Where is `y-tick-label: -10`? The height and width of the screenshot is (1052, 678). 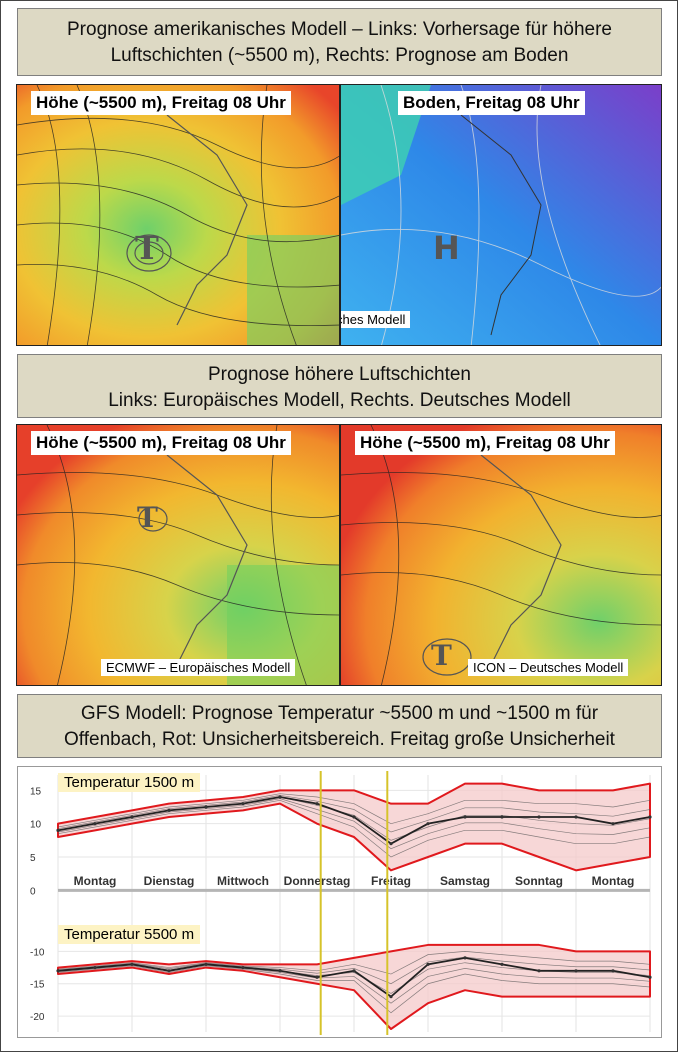 y-tick-label: -10 is located at coordinates (37, 952).